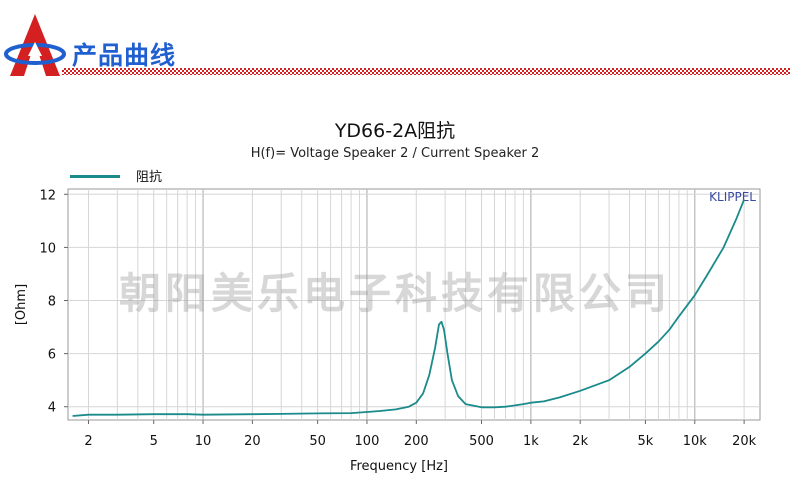  I want to click on legend-swatch, so click(95, 176).